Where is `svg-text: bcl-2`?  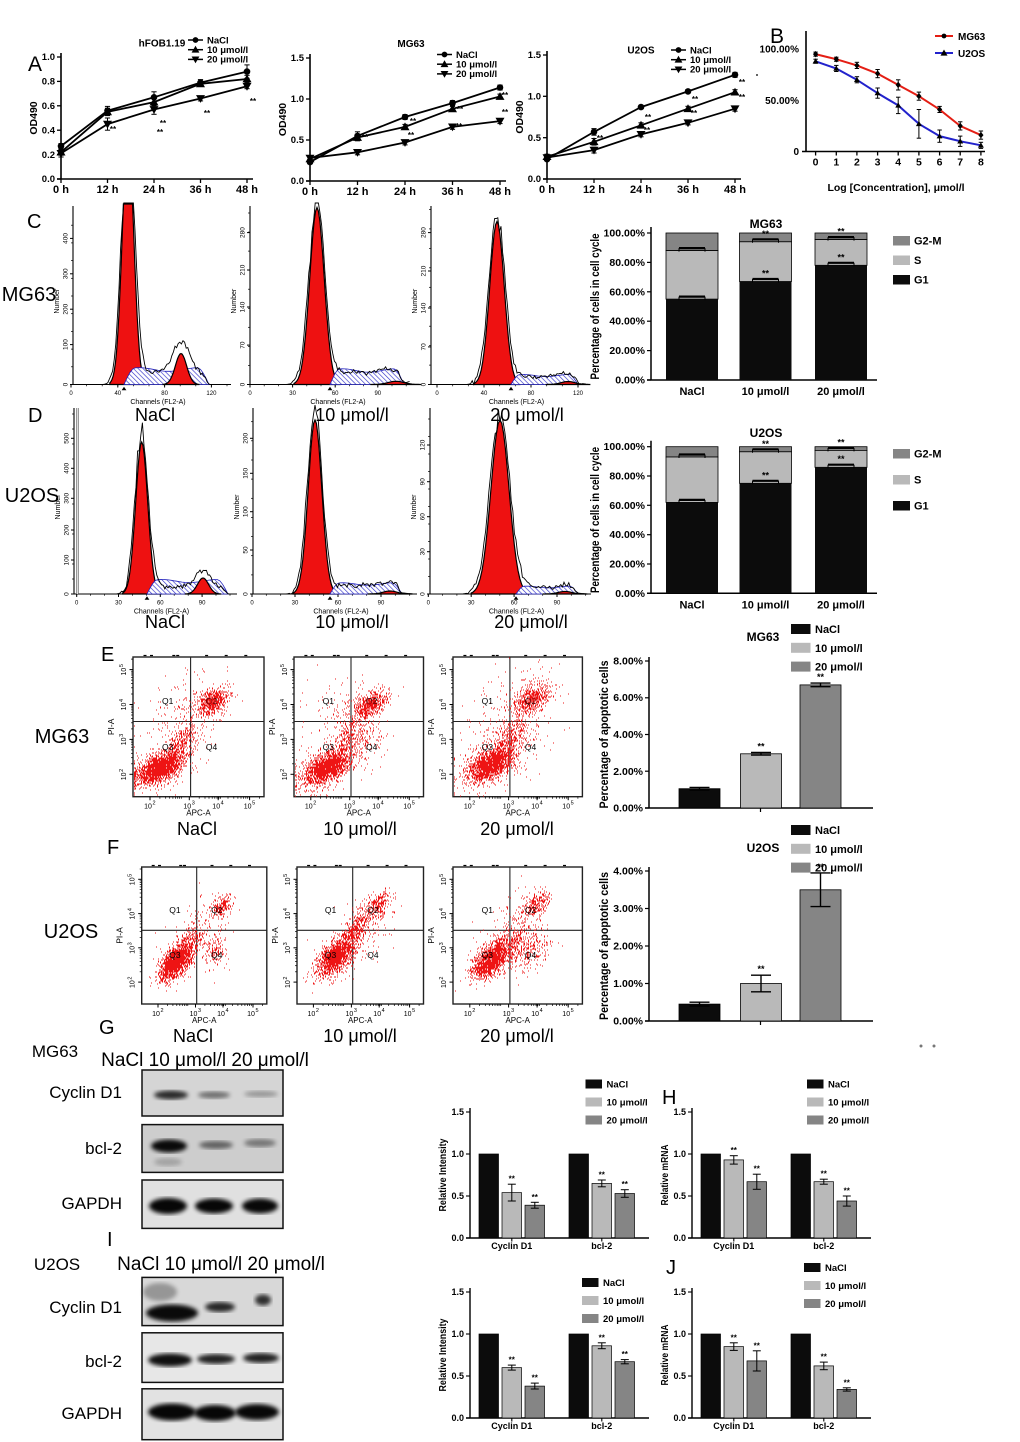
svg-text: bcl-2 is located at coordinates (103, 1148).